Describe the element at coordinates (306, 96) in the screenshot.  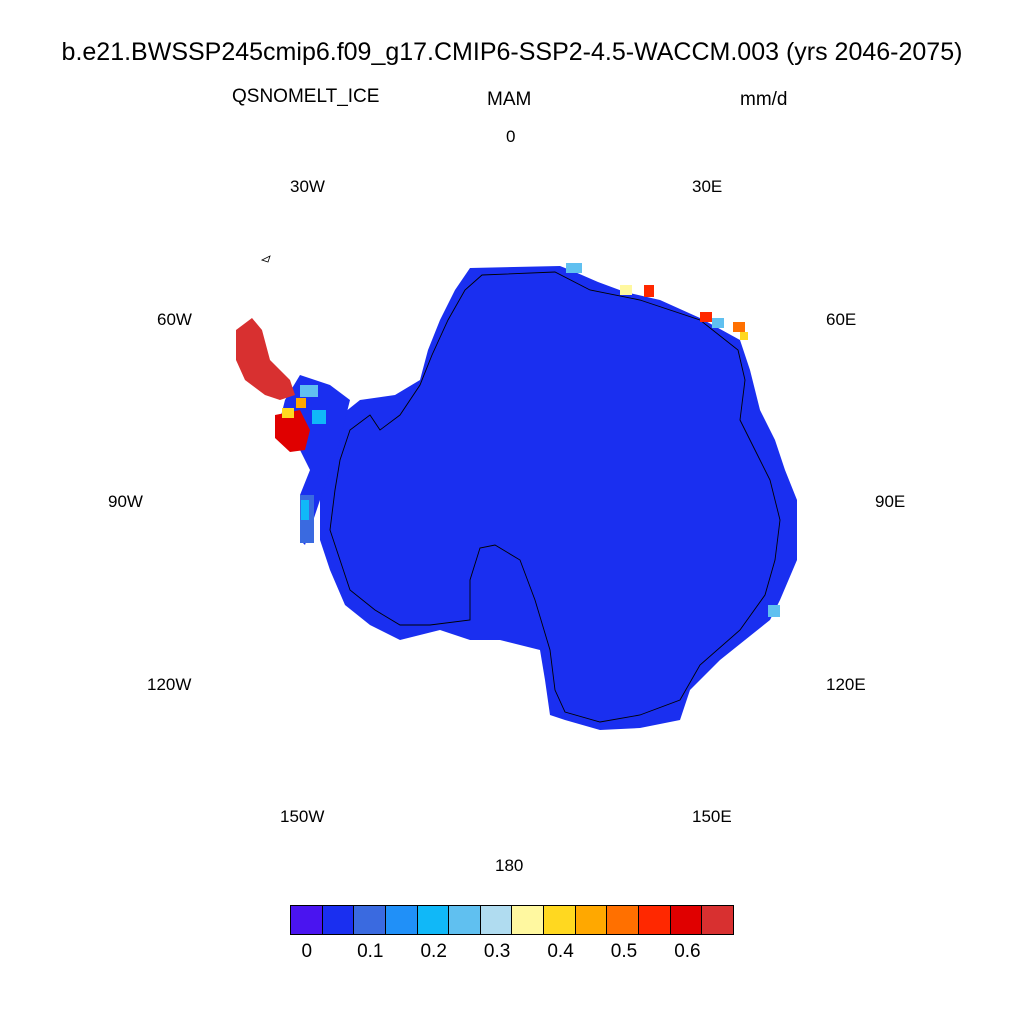
I see `variable-name: QSNOMELT_ICE` at that location.